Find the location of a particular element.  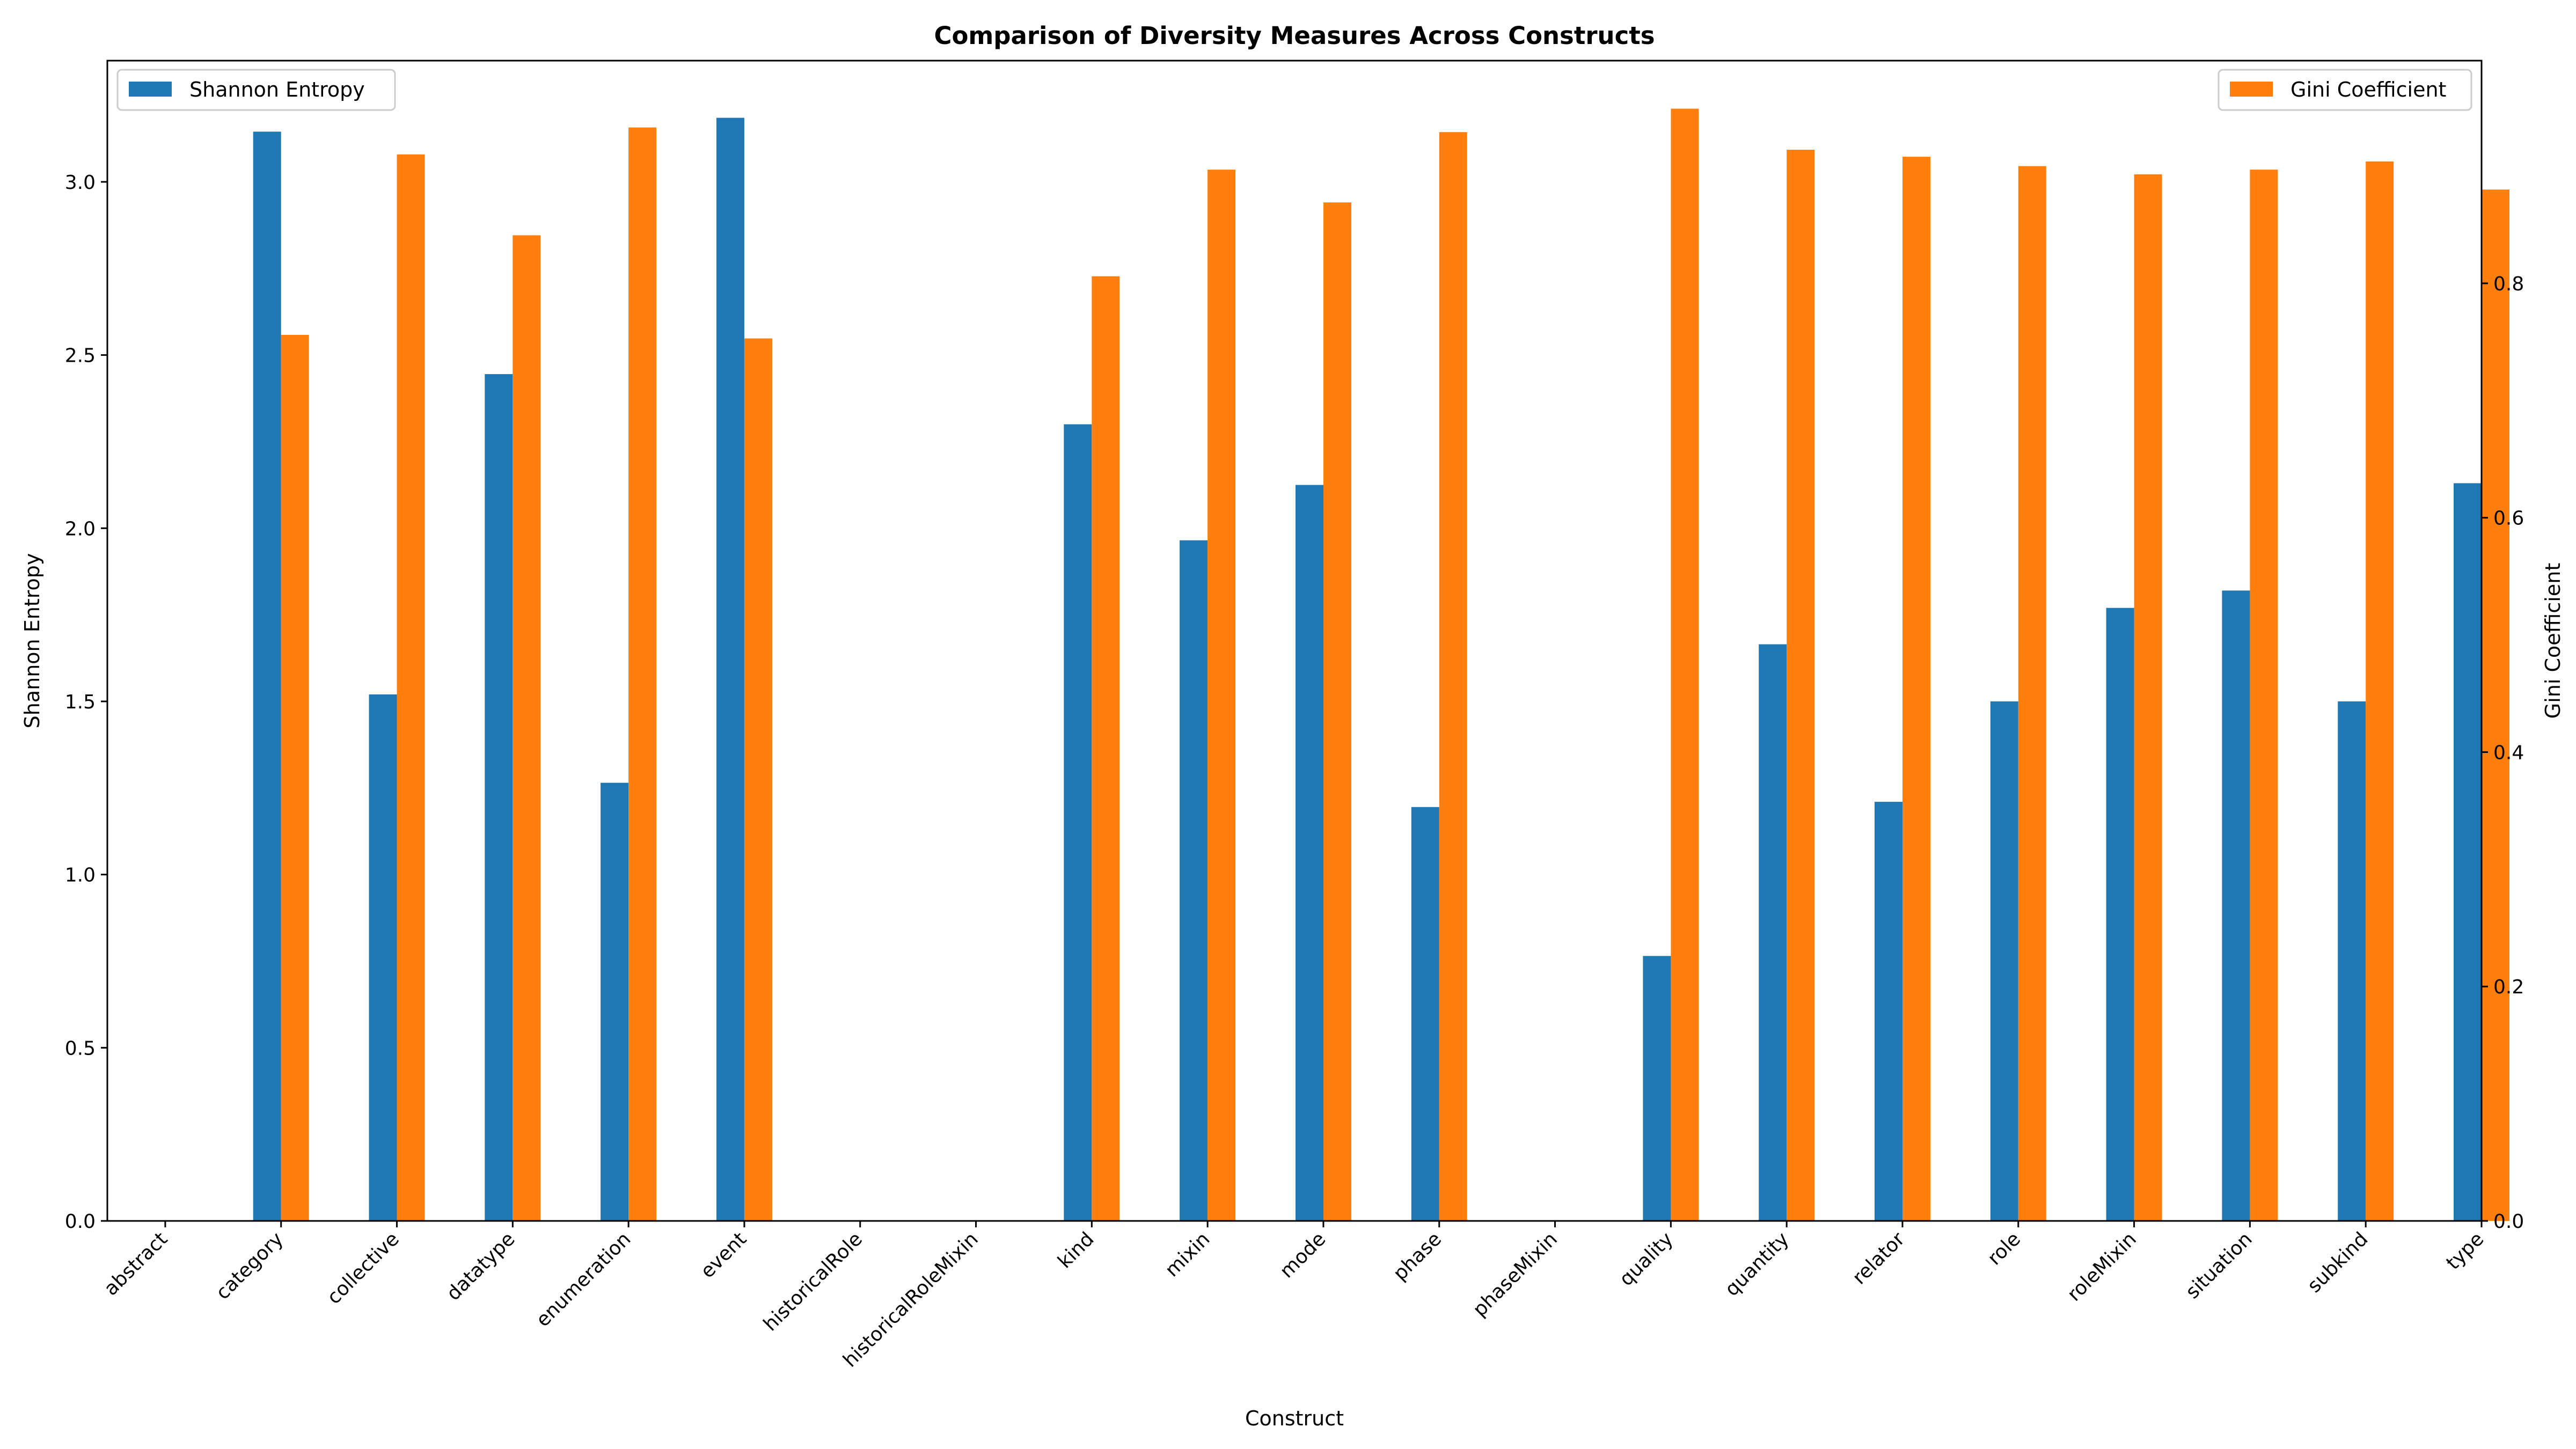

bar-shannon-type is located at coordinates (2468, 852).